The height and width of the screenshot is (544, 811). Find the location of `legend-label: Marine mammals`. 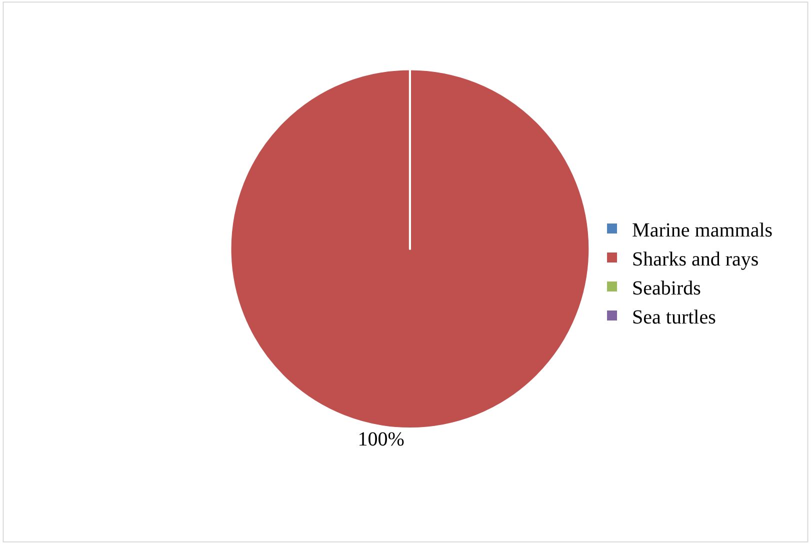

legend-label: Marine mammals is located at coordinates (702, 230).